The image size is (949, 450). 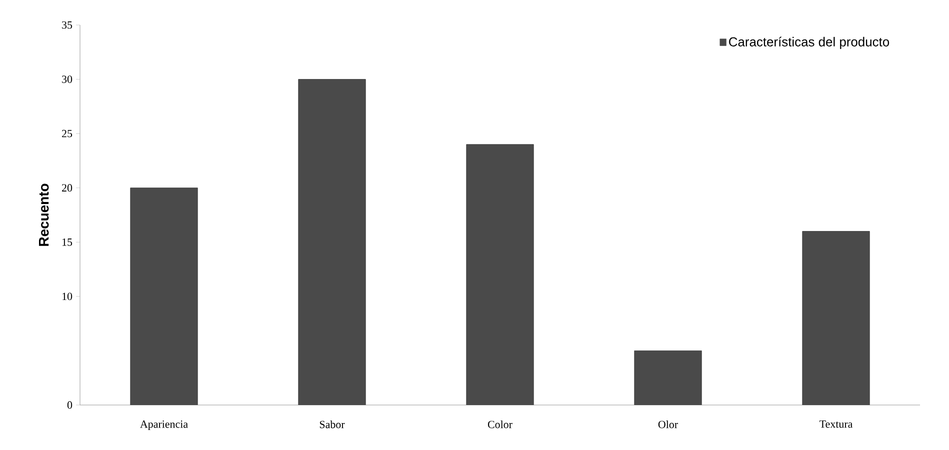 What do you see at coordinates (836, 424) in the screenshot?
I see `x-tick-label: Textura` at bounding box center [836, 424].